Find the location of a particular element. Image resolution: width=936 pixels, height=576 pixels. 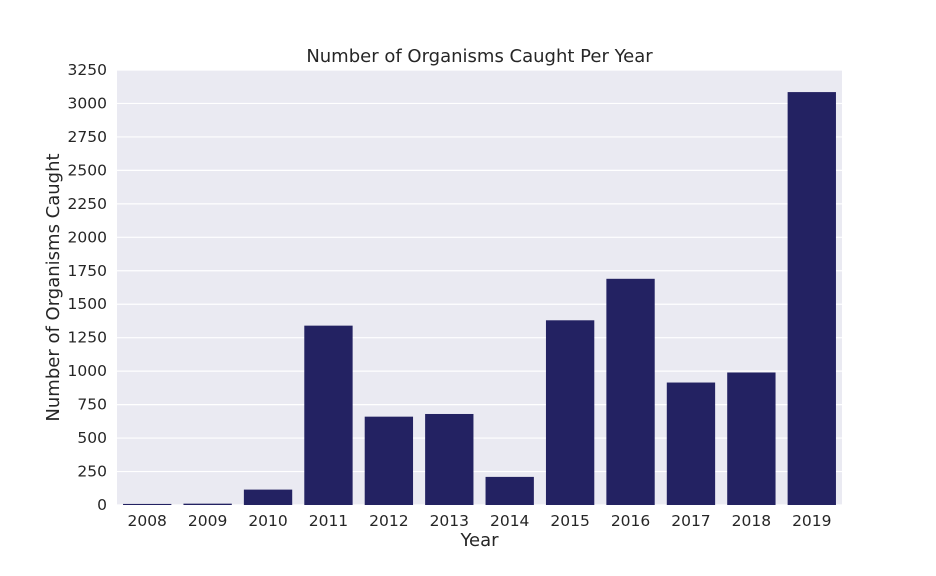

bar-2014 is located at coordinates (509, 490).